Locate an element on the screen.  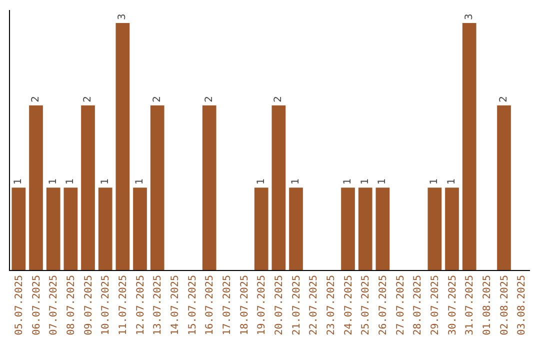
x-tick-label: 22.07.2025 is located at coordinates (314, 305).